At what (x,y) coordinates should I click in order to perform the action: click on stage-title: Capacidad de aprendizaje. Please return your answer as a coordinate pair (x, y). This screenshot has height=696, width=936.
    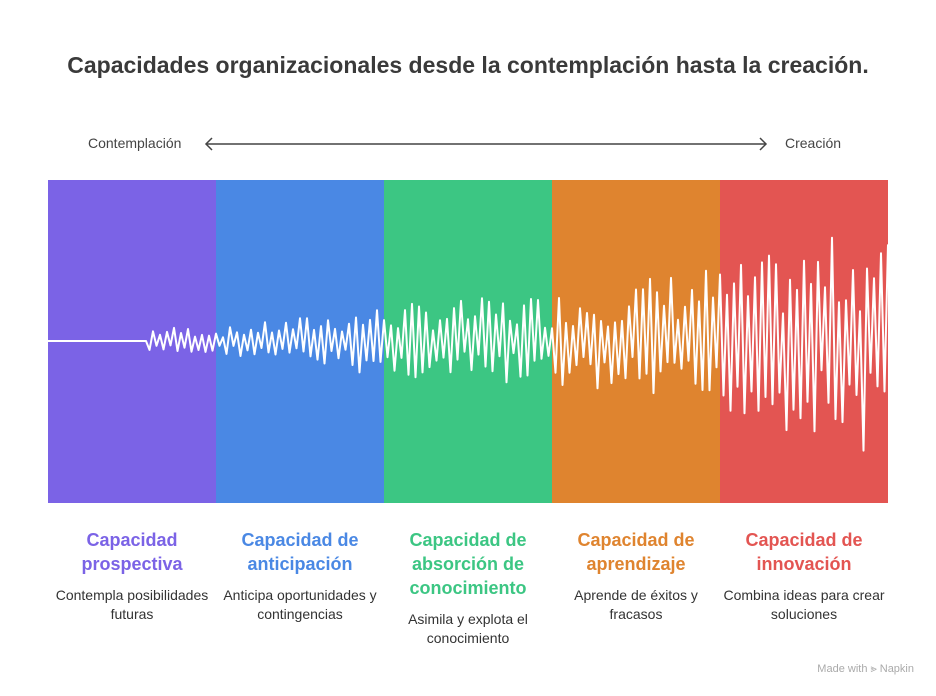
    Looking at the image, I should click on (636, 552).